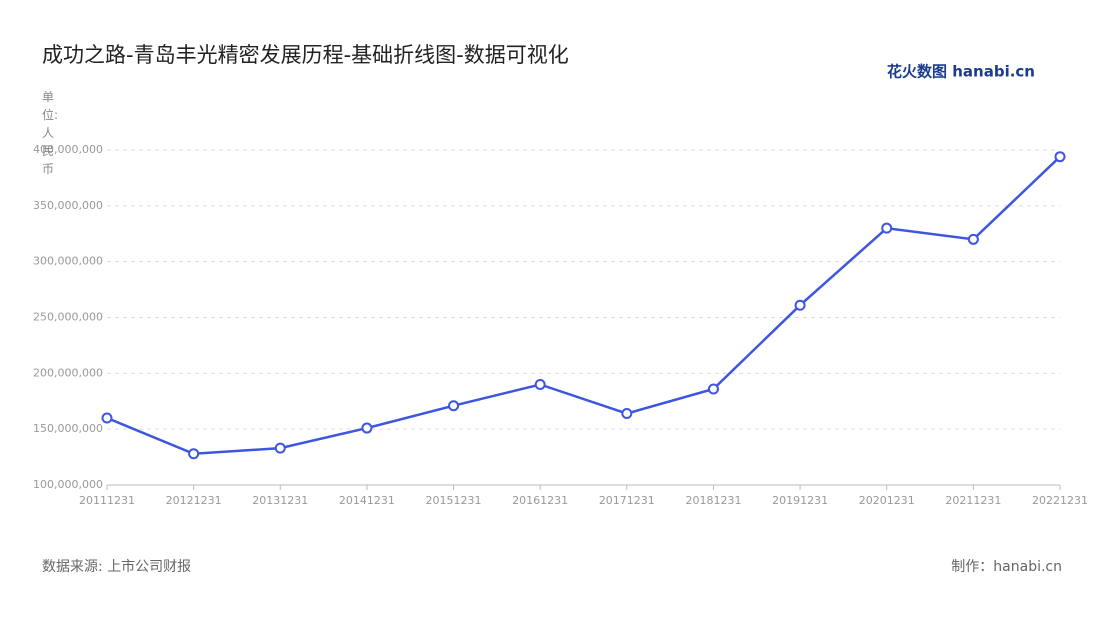 Image resolution: width=1100 pixels, height=620 pixels. Describe the element at coordinates (68, 317) in the screenshot. I see `y-tick-label: 250,000,000` at that location.